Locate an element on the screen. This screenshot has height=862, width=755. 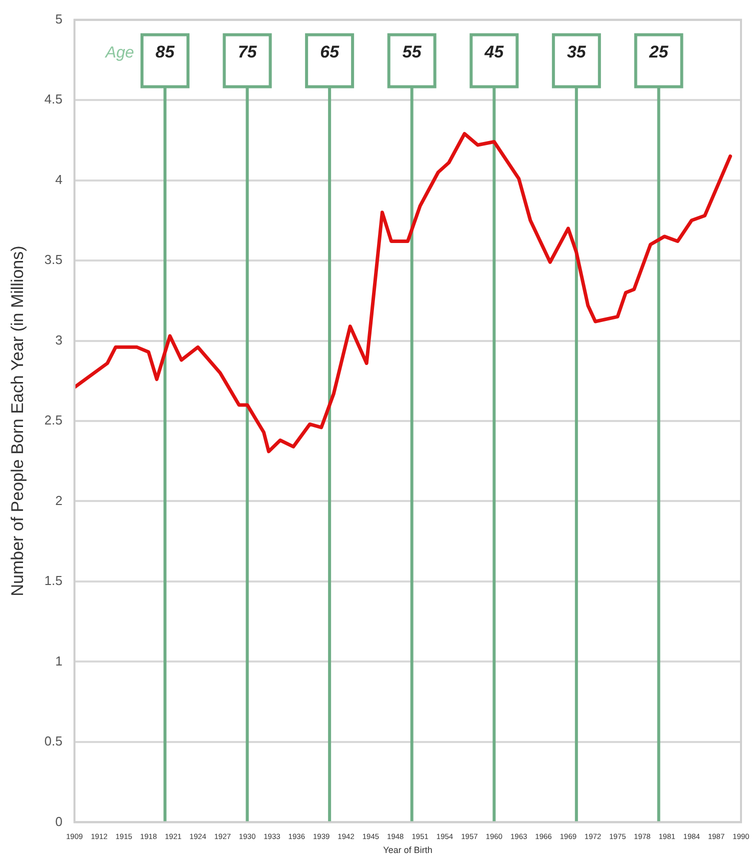
y-tick-label: 0 is located at coordinates (58, 821).